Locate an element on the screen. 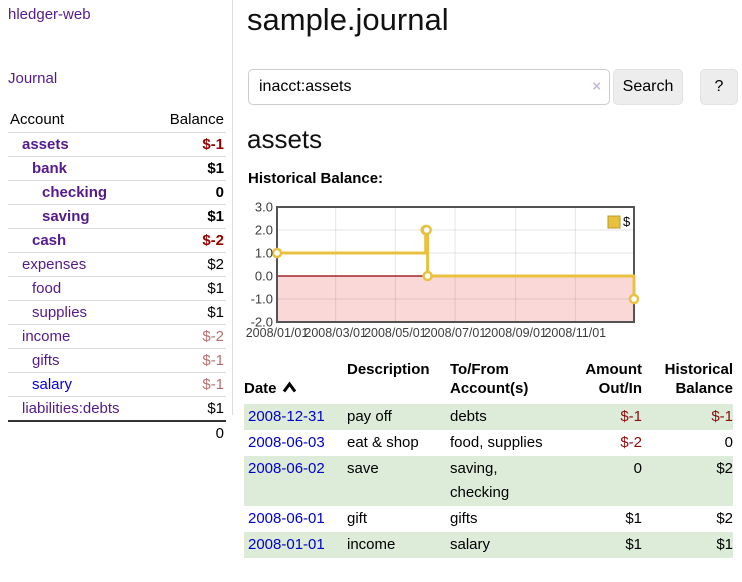 This screenshot has width=742, height=582. y-axis-label: -2.0 is located at coordinates (262, 322).